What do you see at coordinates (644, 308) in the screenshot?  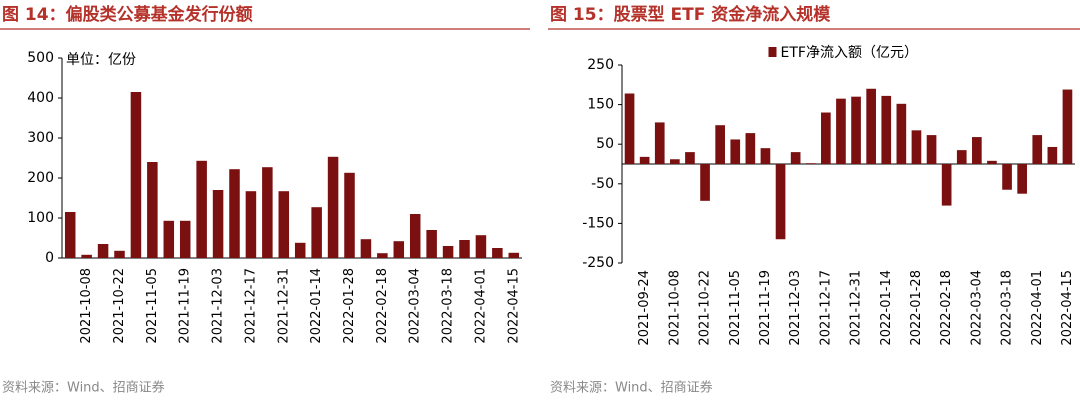 I see `x-tick-label: 2021-09-24` at bounding box center [644, 308].